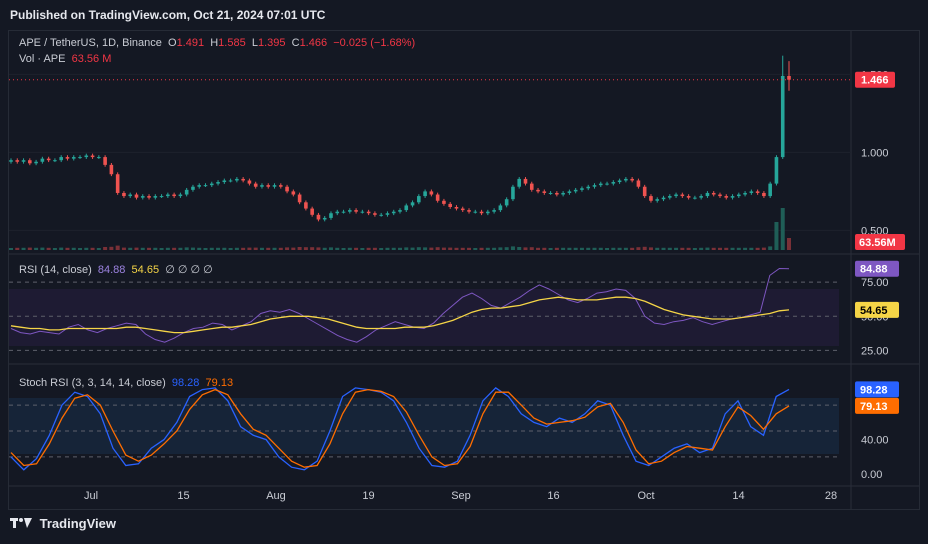 Image resolution: width=928 pixels, height=544 pixels. What do you see at coordinates (875, 81) in the screenshot?
I see `last-price-tag-label: 1.466` at bounding box center [875, 81].